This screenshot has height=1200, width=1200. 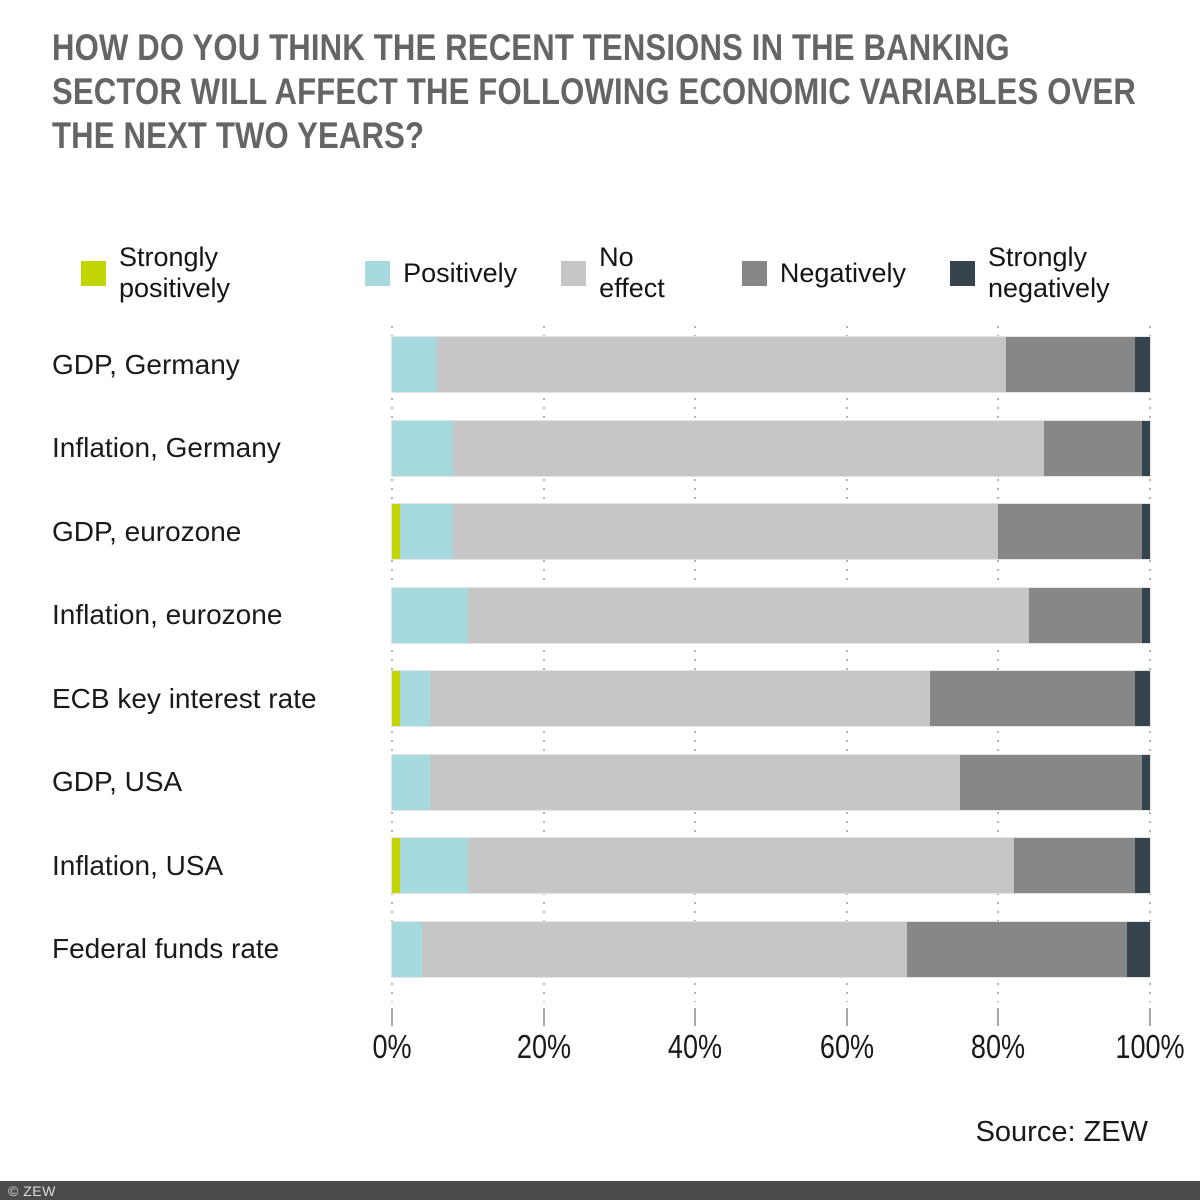 I want to click on footer-bar: © ZEW, so click(x=600, y=1190).